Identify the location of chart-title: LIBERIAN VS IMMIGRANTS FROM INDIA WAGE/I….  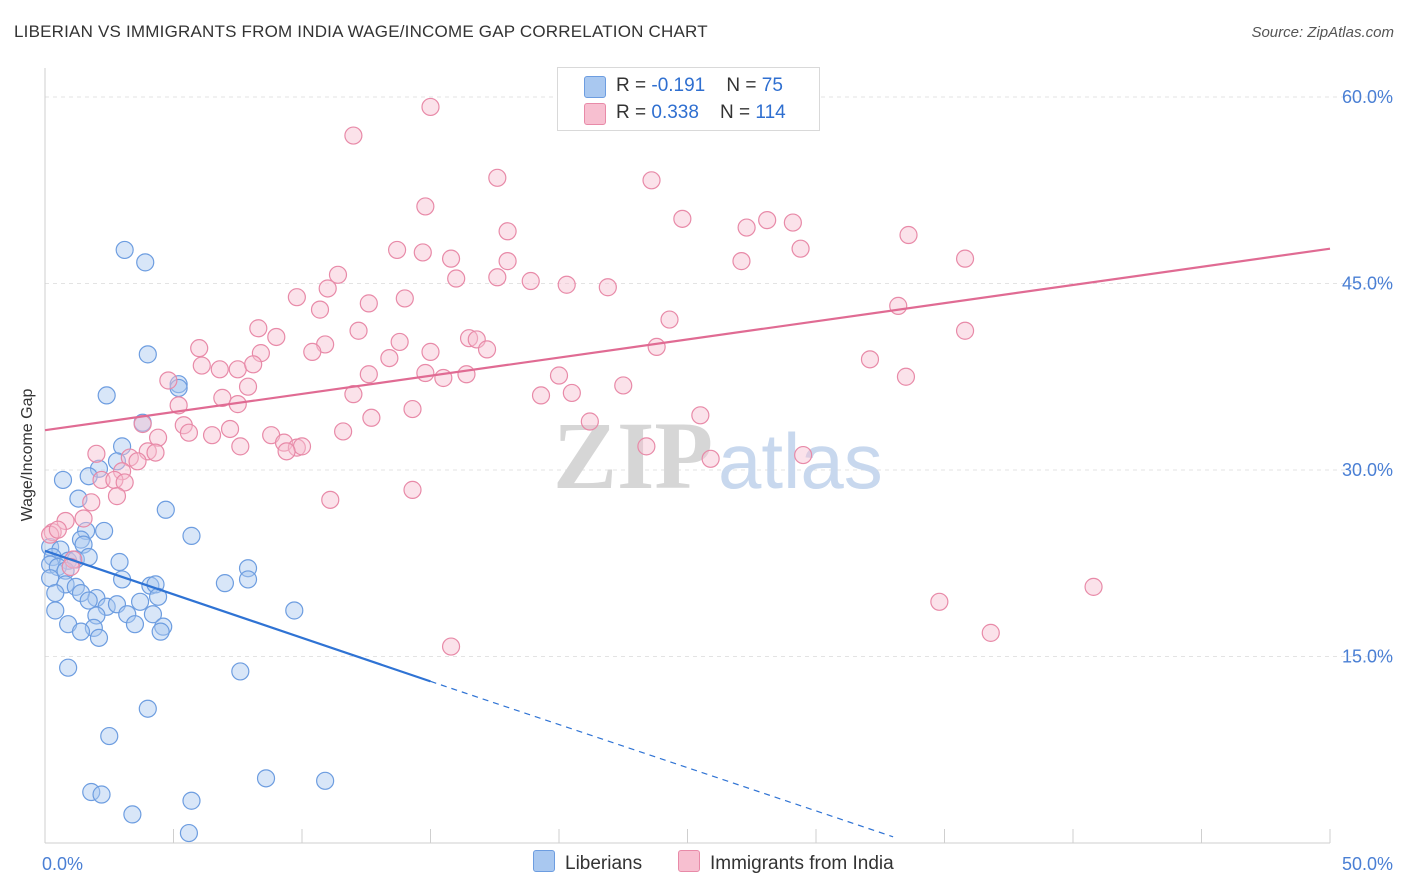
(361, 31).